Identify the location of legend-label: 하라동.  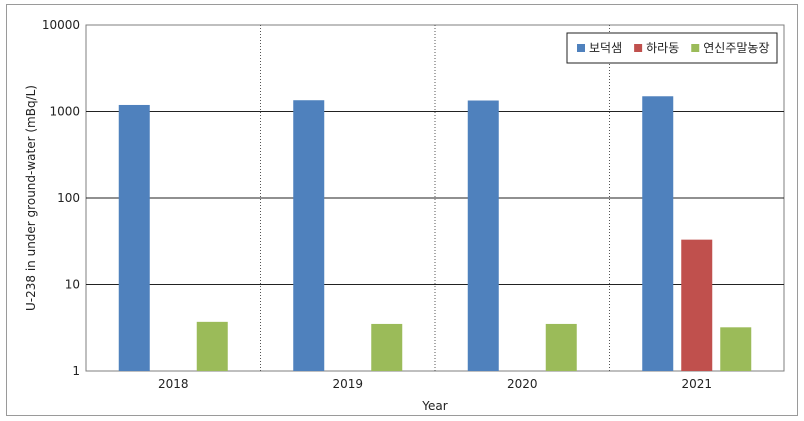
(662, 48).